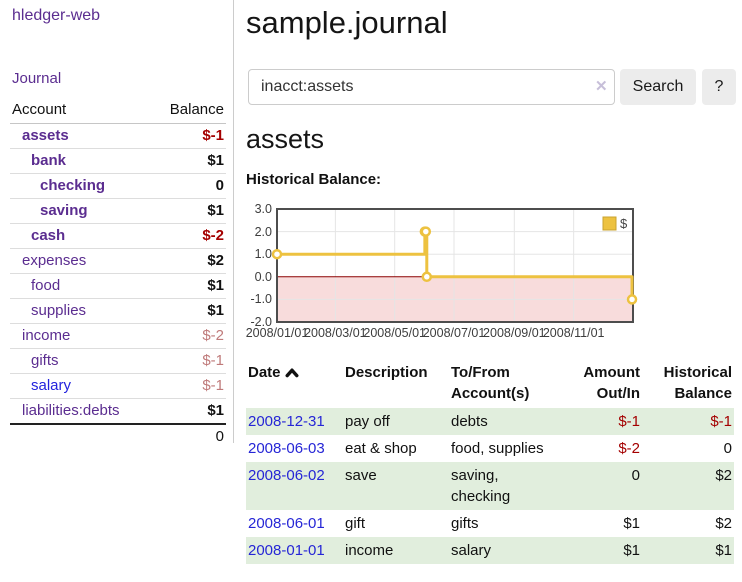  I want to click on account-link-saving: saving, so click(64, 210).